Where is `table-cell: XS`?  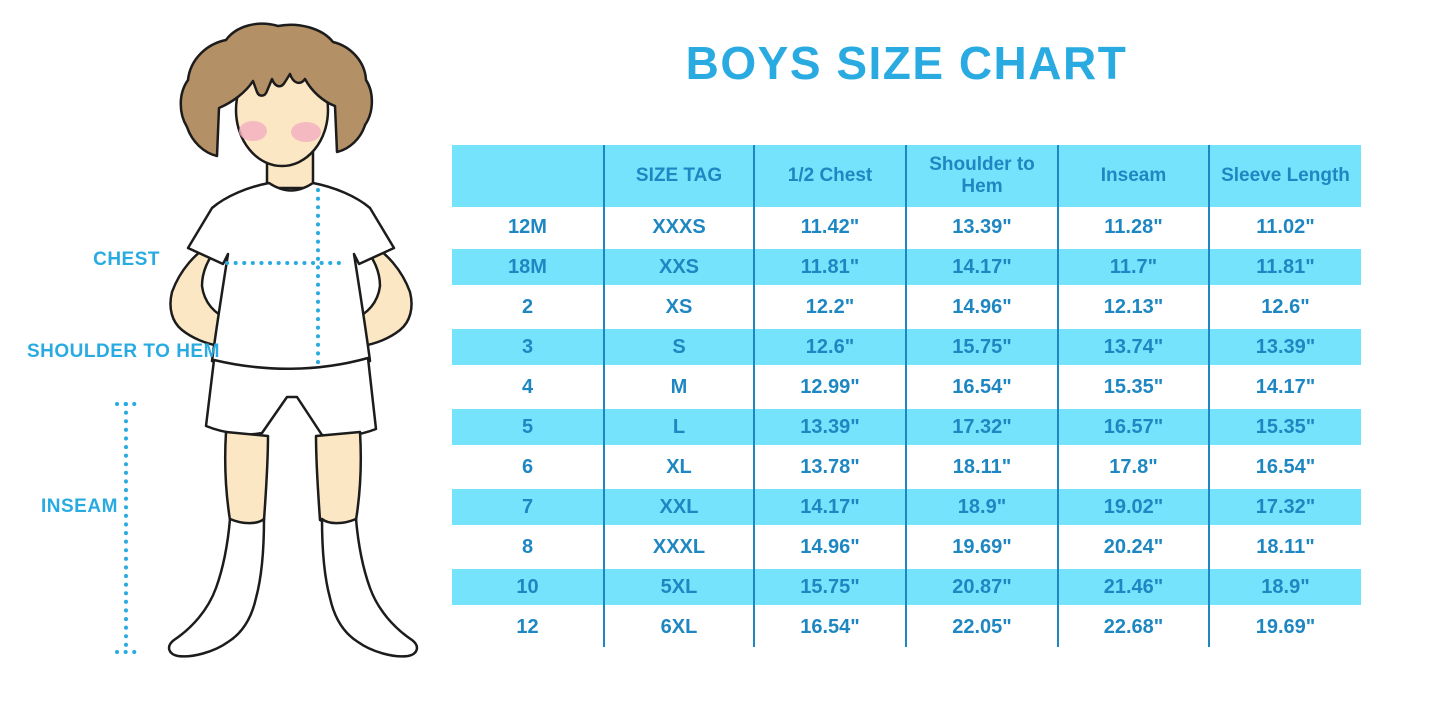
table-cell: XS is located at coordinates (678, 307).